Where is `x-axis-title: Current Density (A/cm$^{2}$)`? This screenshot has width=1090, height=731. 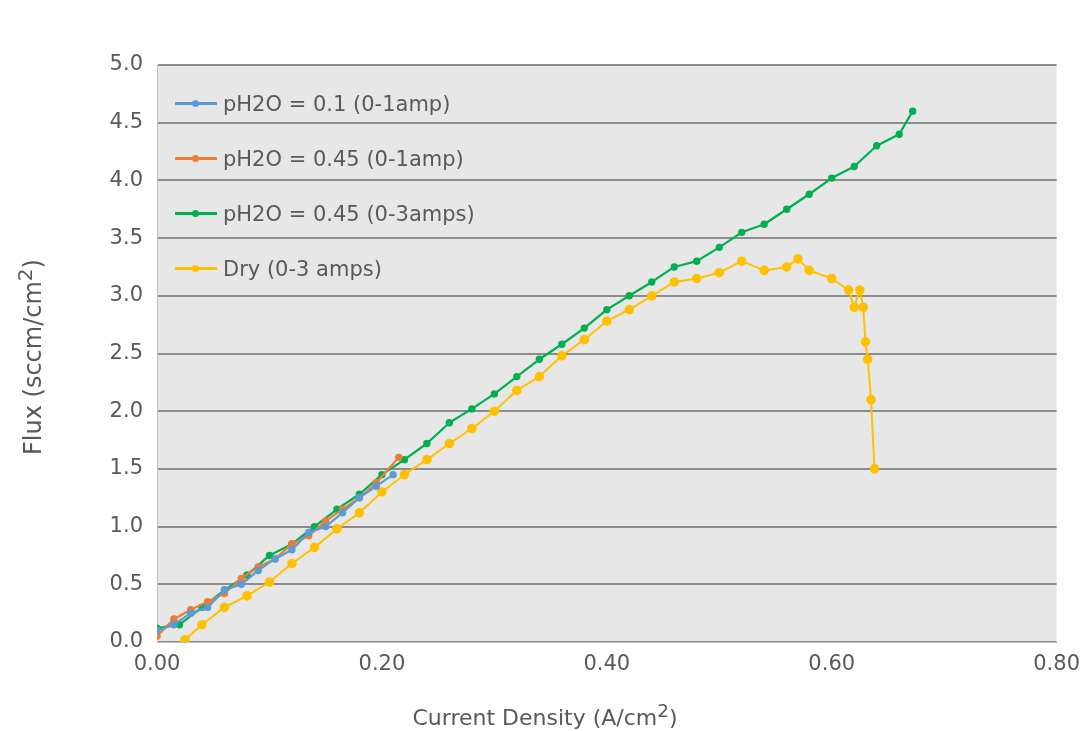 x-axis-title: Current Density (A/cm$^{2}$) is located at coordinates (545, 715).